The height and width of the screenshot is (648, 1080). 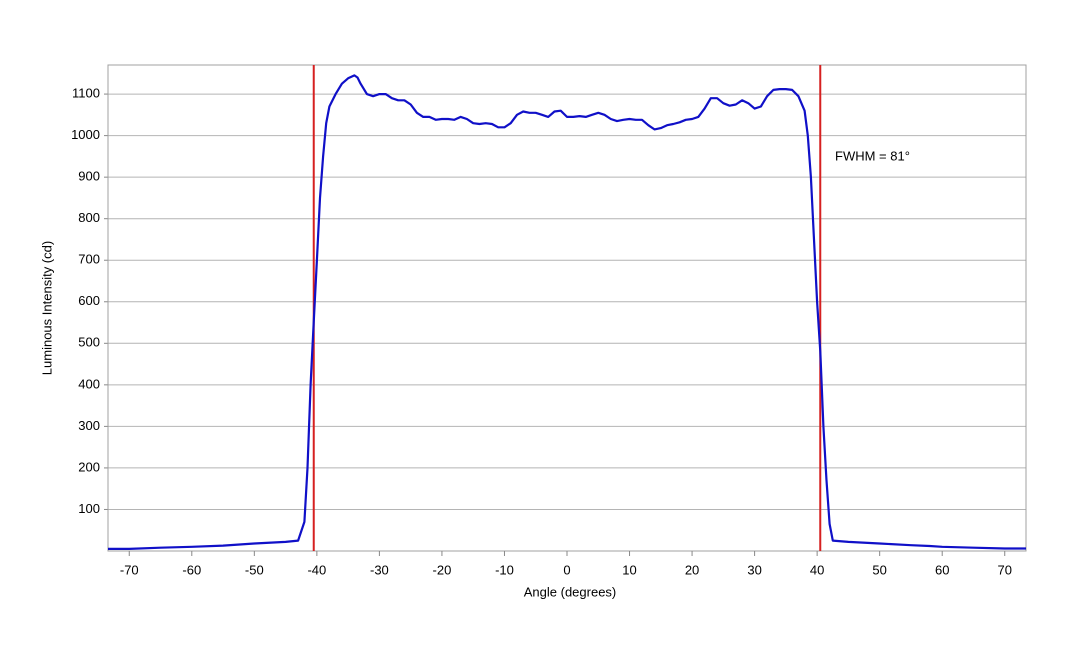 What do you see at coordinates (379, 569) in the screenshot?
I see `x-tick-label: -30` at bounding box center [379, 569].